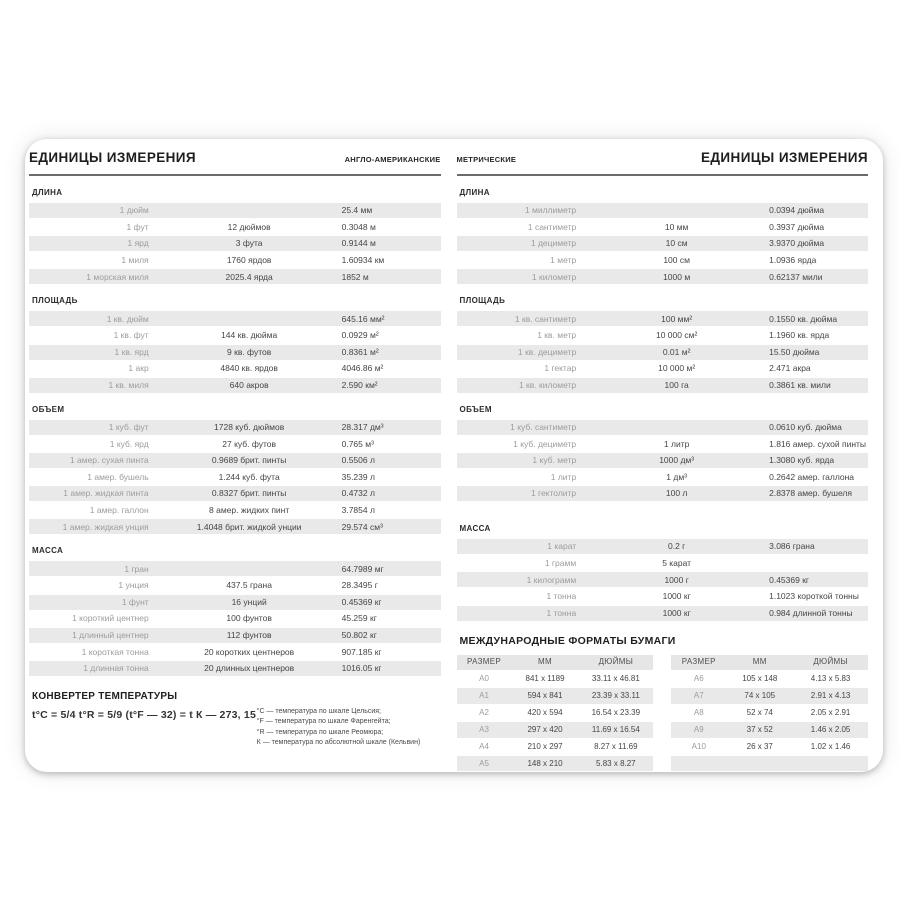  I want to click on unit-cell: 1 ярд, so click(138, 243).